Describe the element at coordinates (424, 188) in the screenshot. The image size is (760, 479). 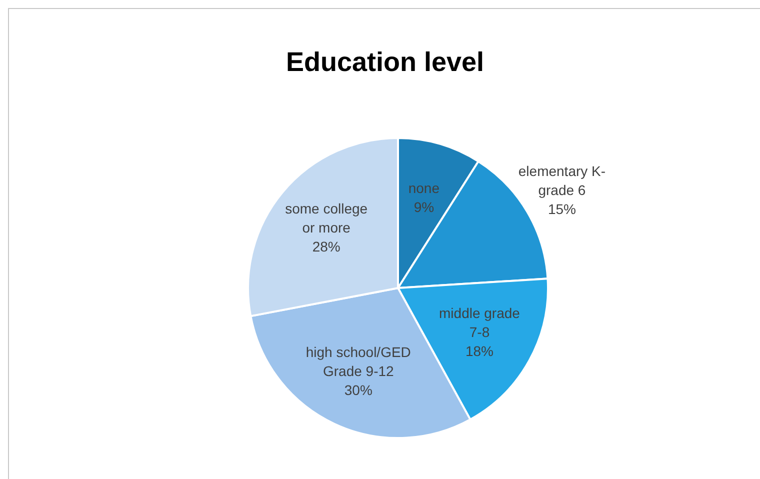
I see `slice-label: none` at that location.